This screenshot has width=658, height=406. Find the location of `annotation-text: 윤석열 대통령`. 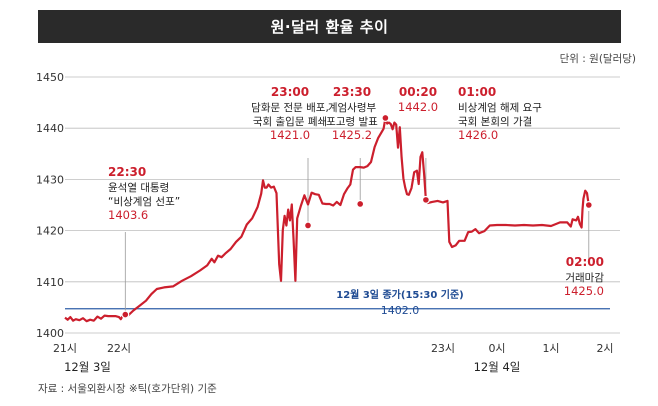

annotation-text: 윤석열 대통령 is located at coordinates (138, 188).